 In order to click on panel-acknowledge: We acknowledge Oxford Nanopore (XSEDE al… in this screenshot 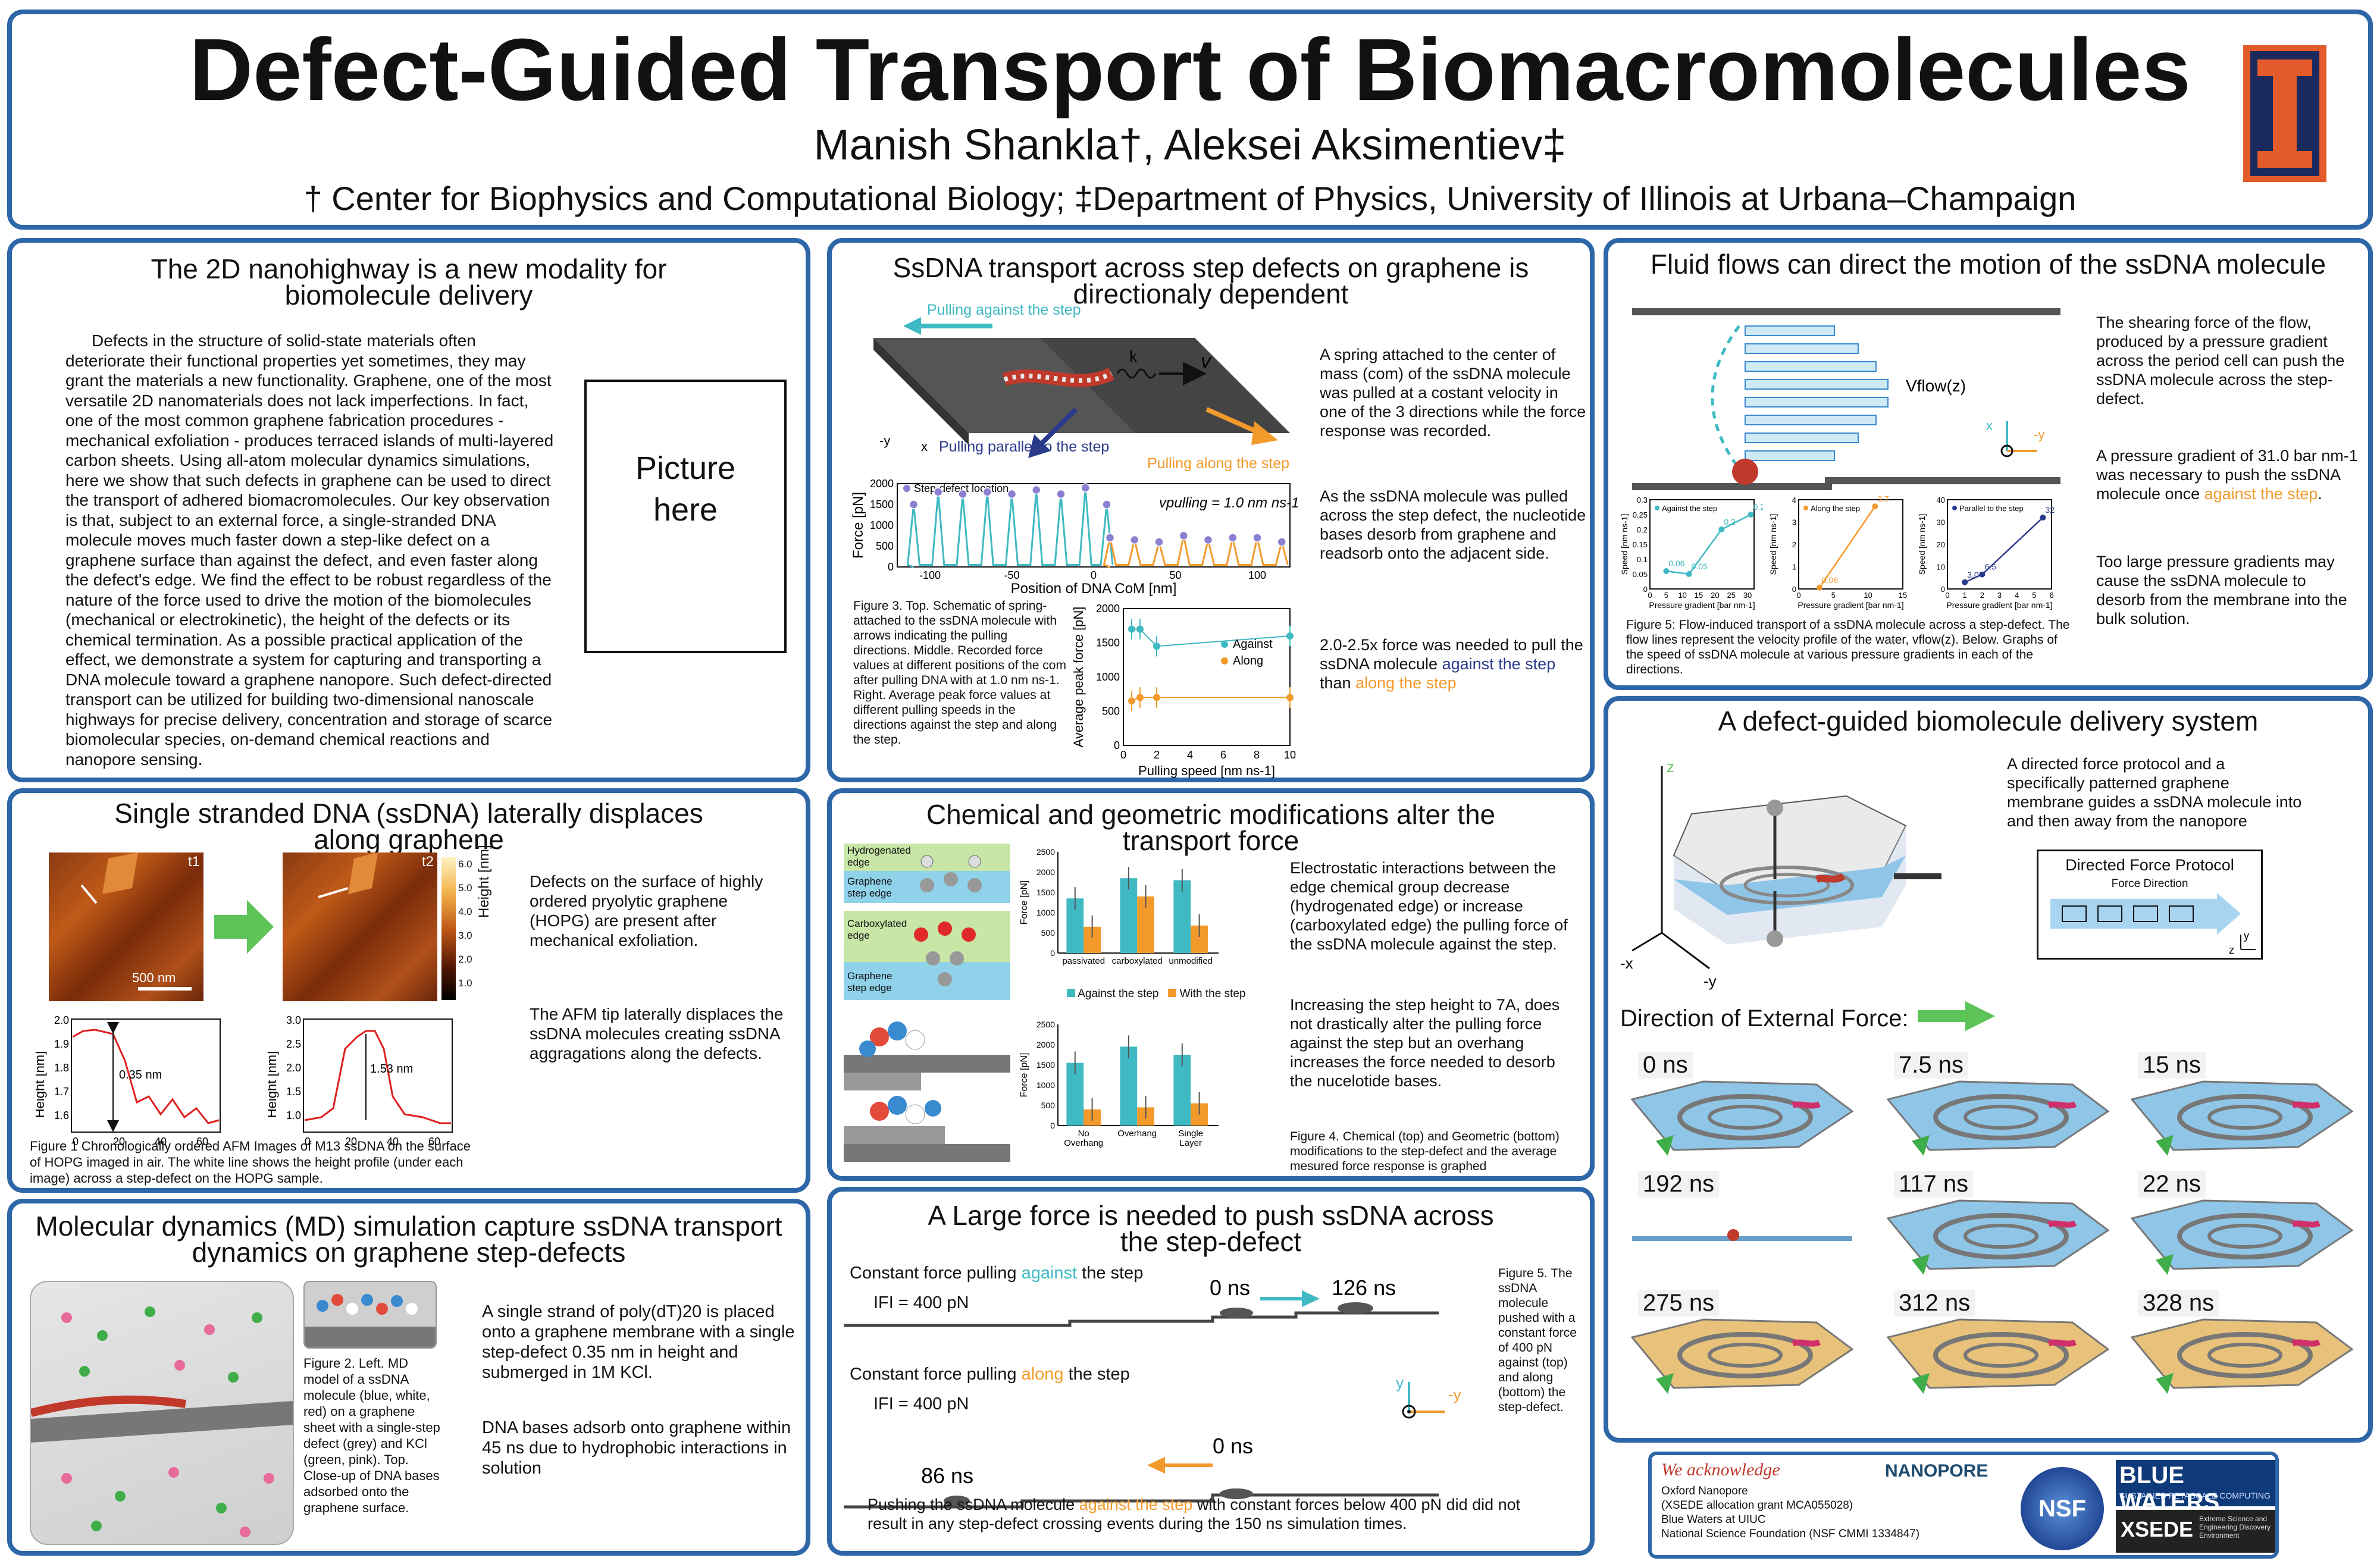, I will do `click(1963, 1505)`.